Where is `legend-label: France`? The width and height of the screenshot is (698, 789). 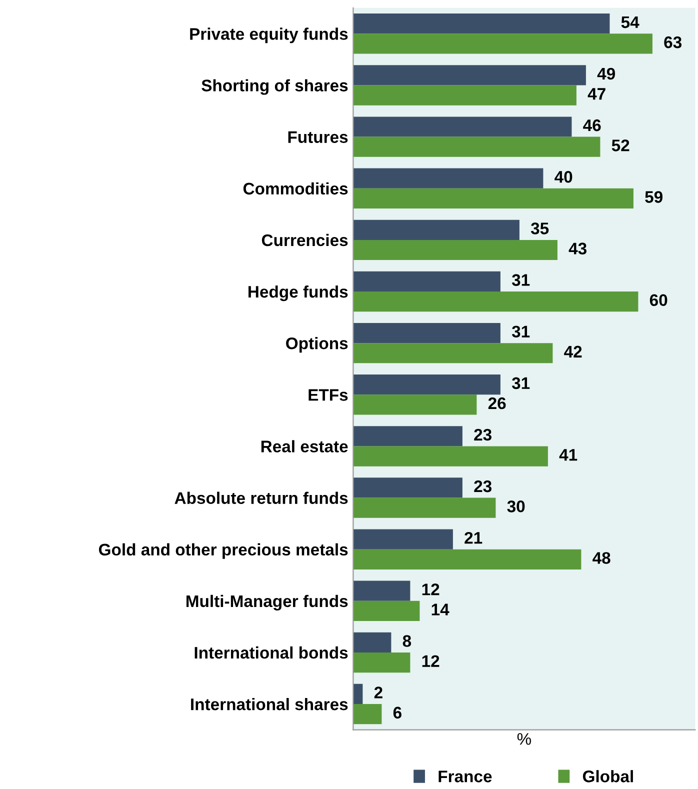 legend-label: France is located at coordinates (465, 776).